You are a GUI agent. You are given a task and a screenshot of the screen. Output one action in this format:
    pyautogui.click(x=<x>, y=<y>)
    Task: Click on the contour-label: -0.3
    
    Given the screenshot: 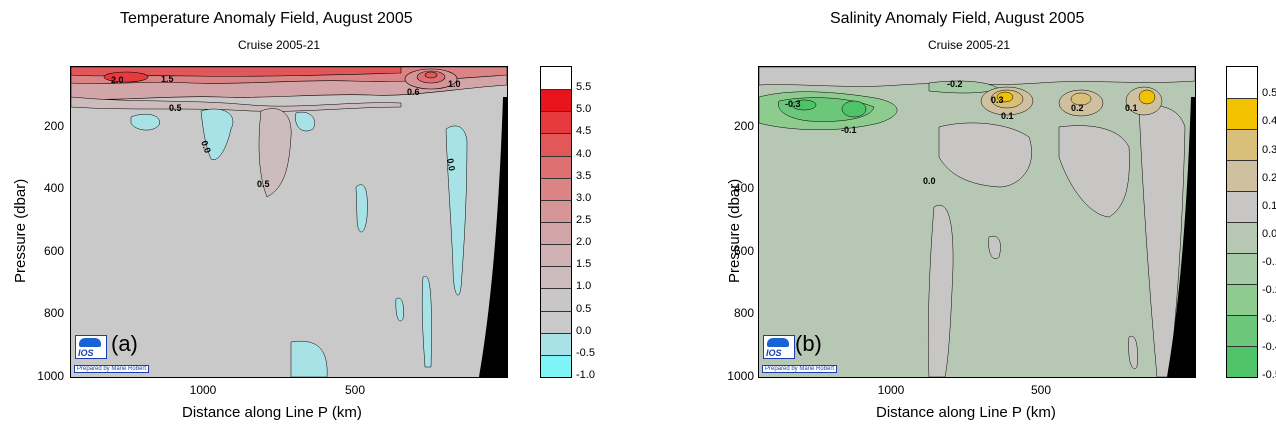 What is the action you would take?
    pyautogui.click(x=793, y=104)
    